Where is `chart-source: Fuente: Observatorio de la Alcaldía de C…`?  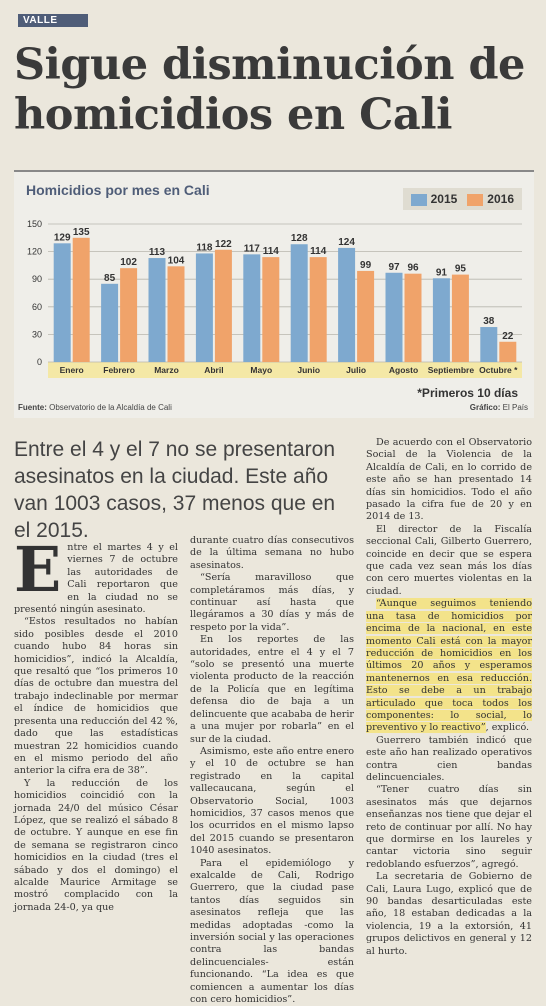
chart-source: Fuente: Observatorio de la Alcaldía de C… is located at coordinates (95, 407).